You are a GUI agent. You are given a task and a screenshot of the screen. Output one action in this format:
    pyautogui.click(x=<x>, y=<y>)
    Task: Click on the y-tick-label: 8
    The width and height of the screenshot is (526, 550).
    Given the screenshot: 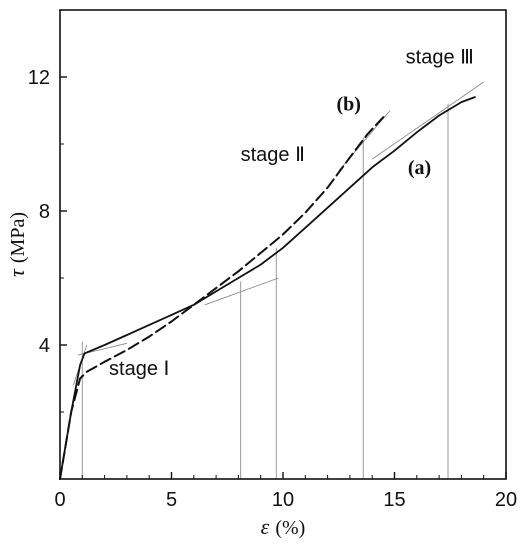 What is the action you would take?
    pyautogui.click(x=44, y=212)
    